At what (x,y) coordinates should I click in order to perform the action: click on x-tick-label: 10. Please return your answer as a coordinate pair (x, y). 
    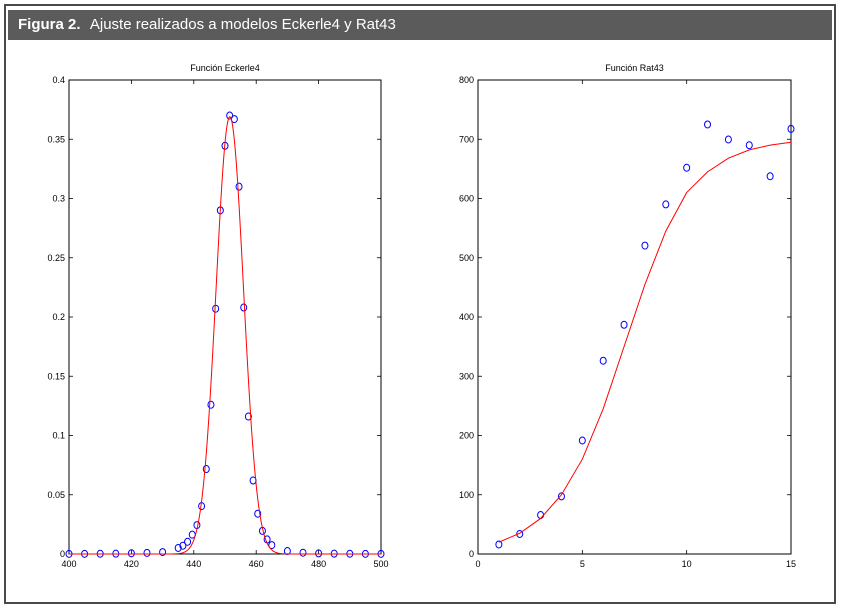
    Looking at the image, I should click on (687, 564).